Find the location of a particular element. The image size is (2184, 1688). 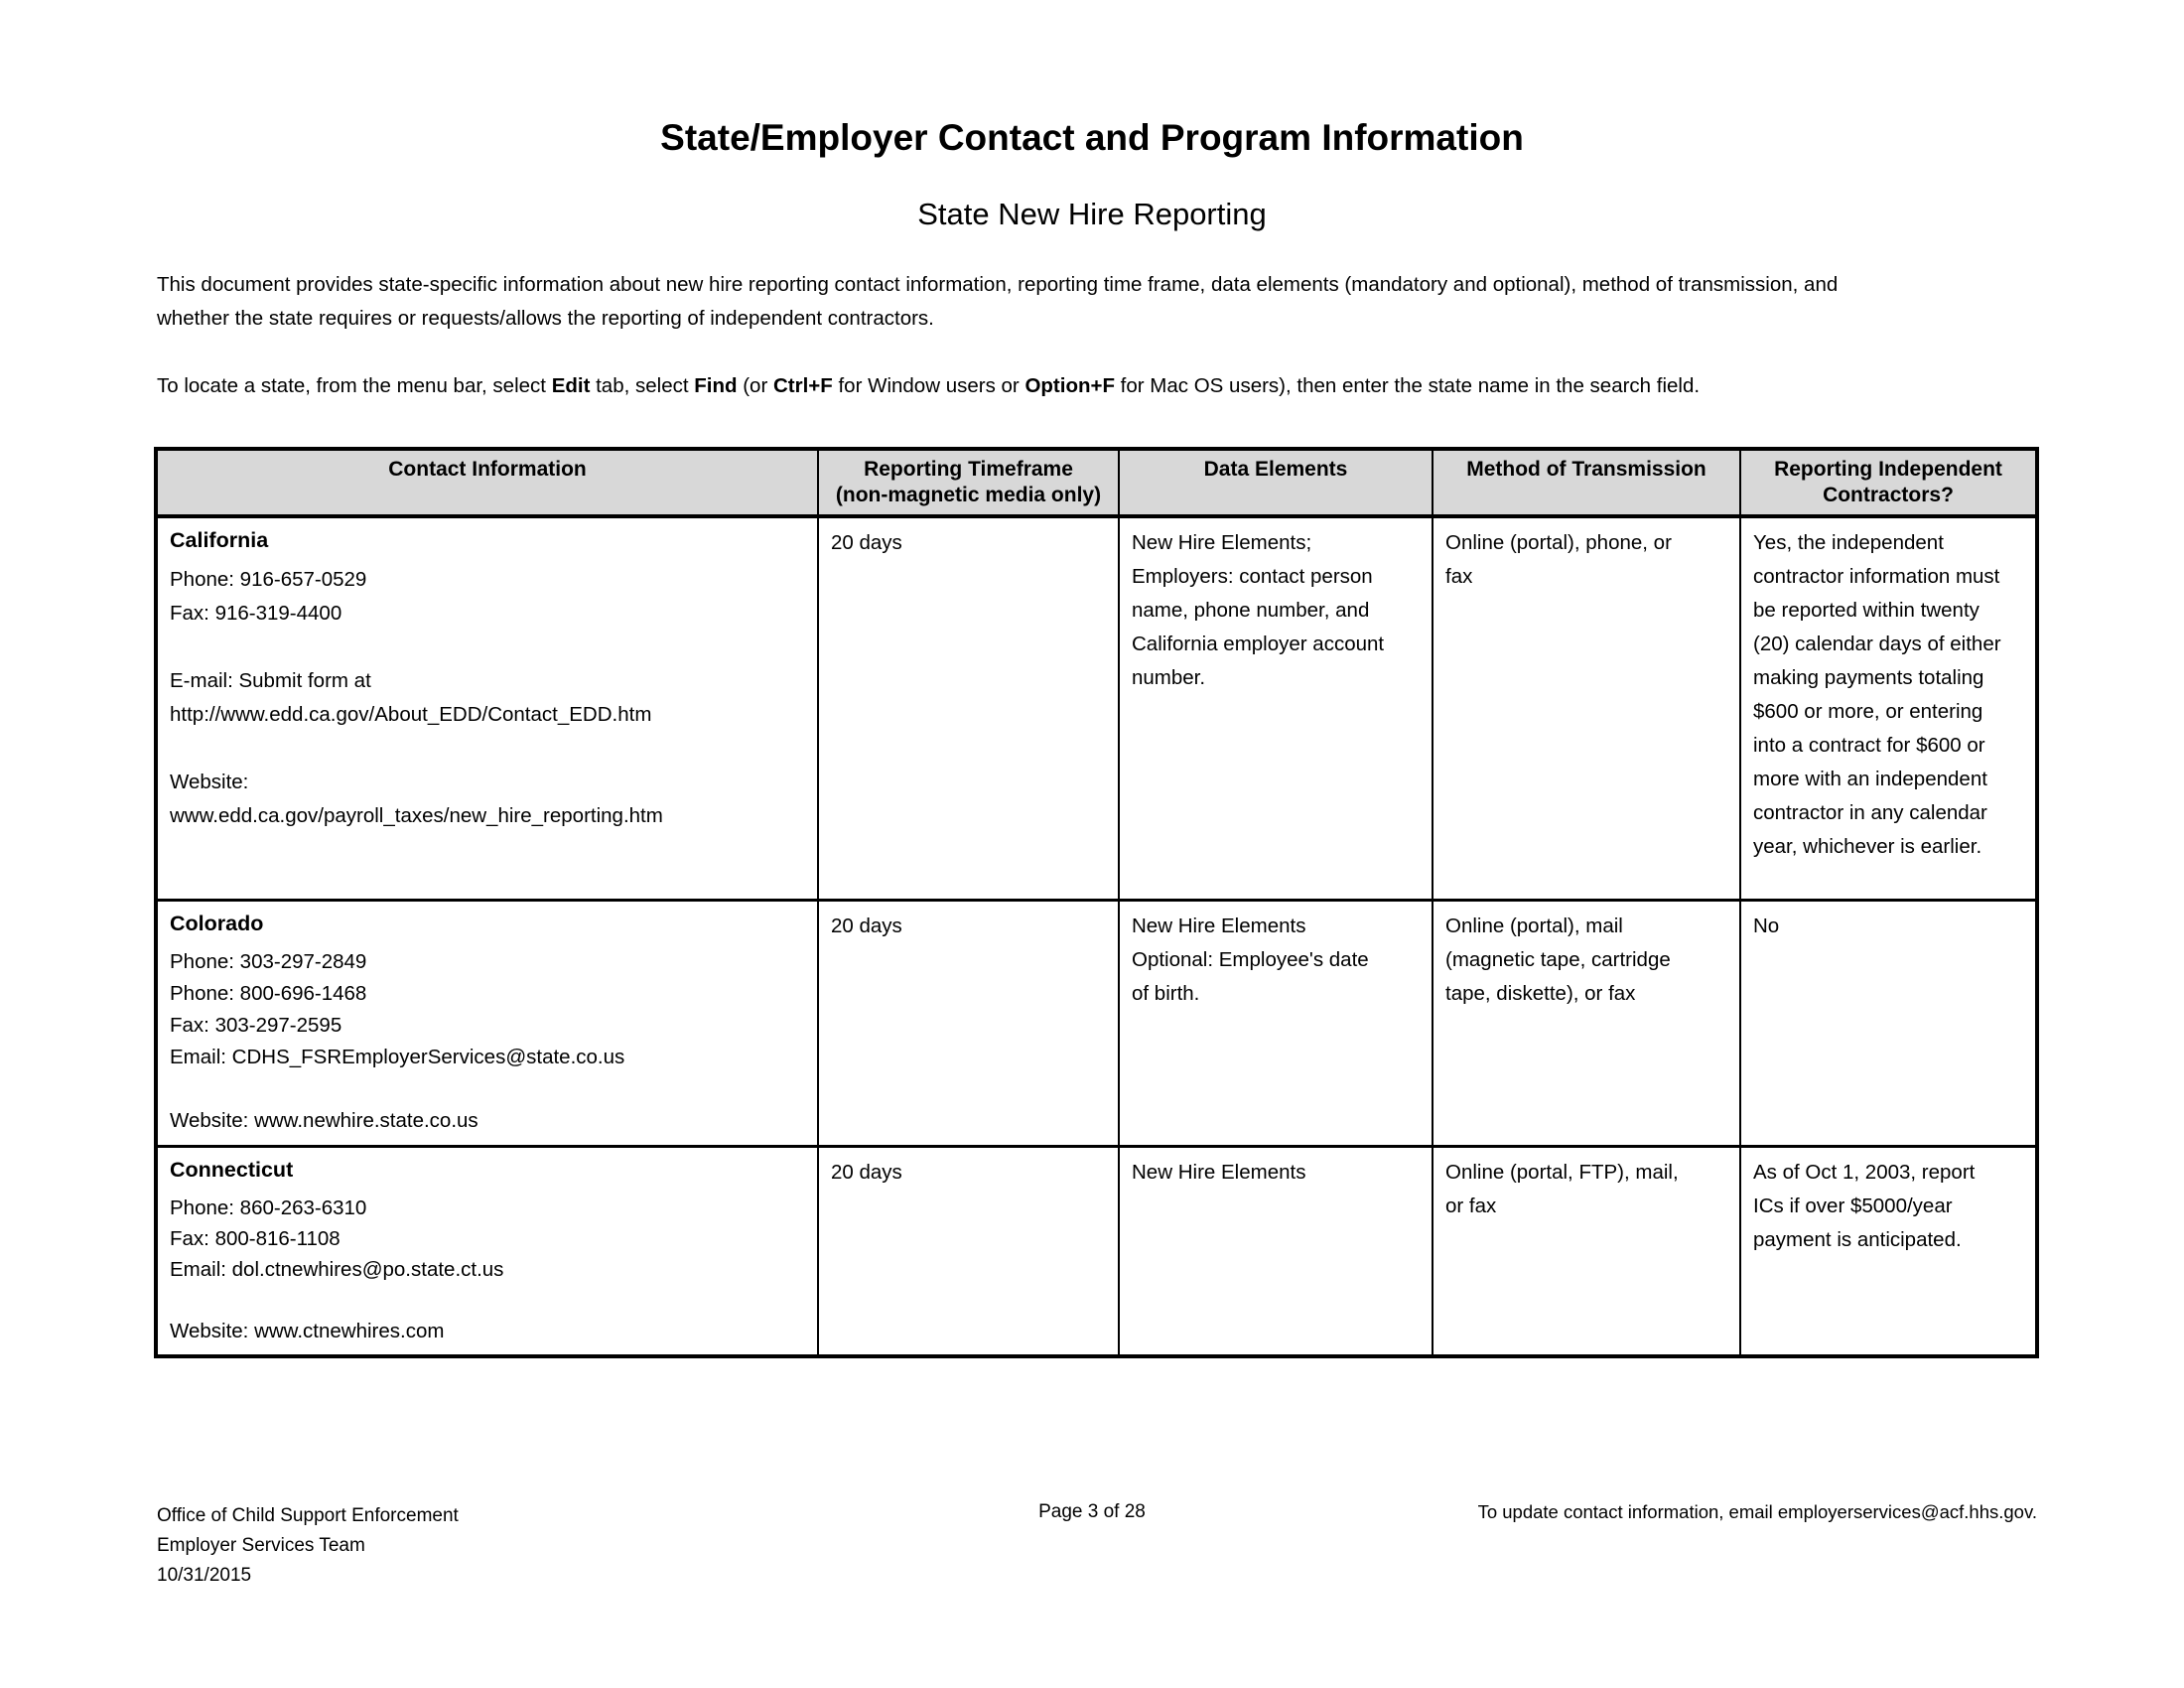

shortcut-ctrl-f: Ctrl+F is located at coordinates (802, 385).